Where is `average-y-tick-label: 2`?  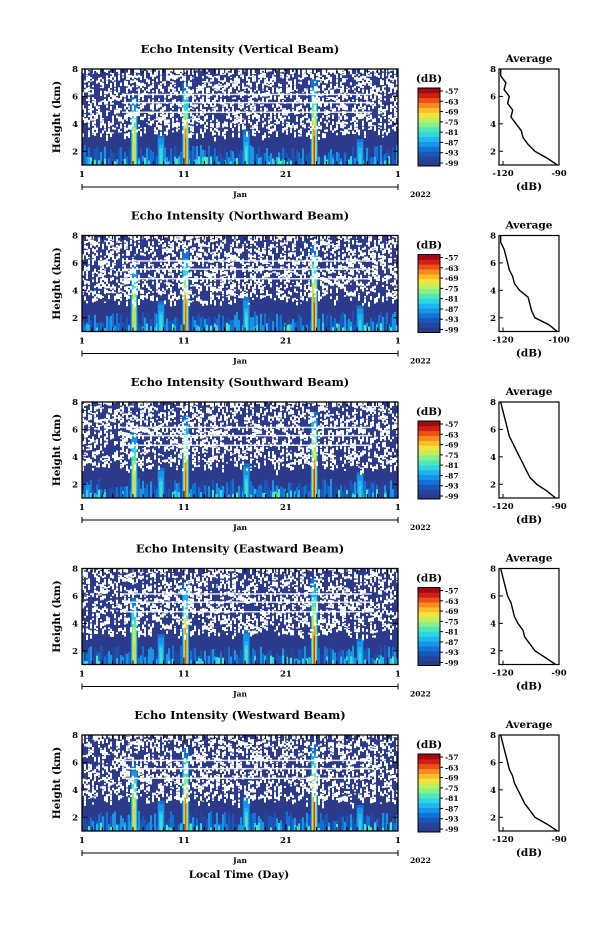 average-y-tick-label: 2 is located at coordinates (493, 818).